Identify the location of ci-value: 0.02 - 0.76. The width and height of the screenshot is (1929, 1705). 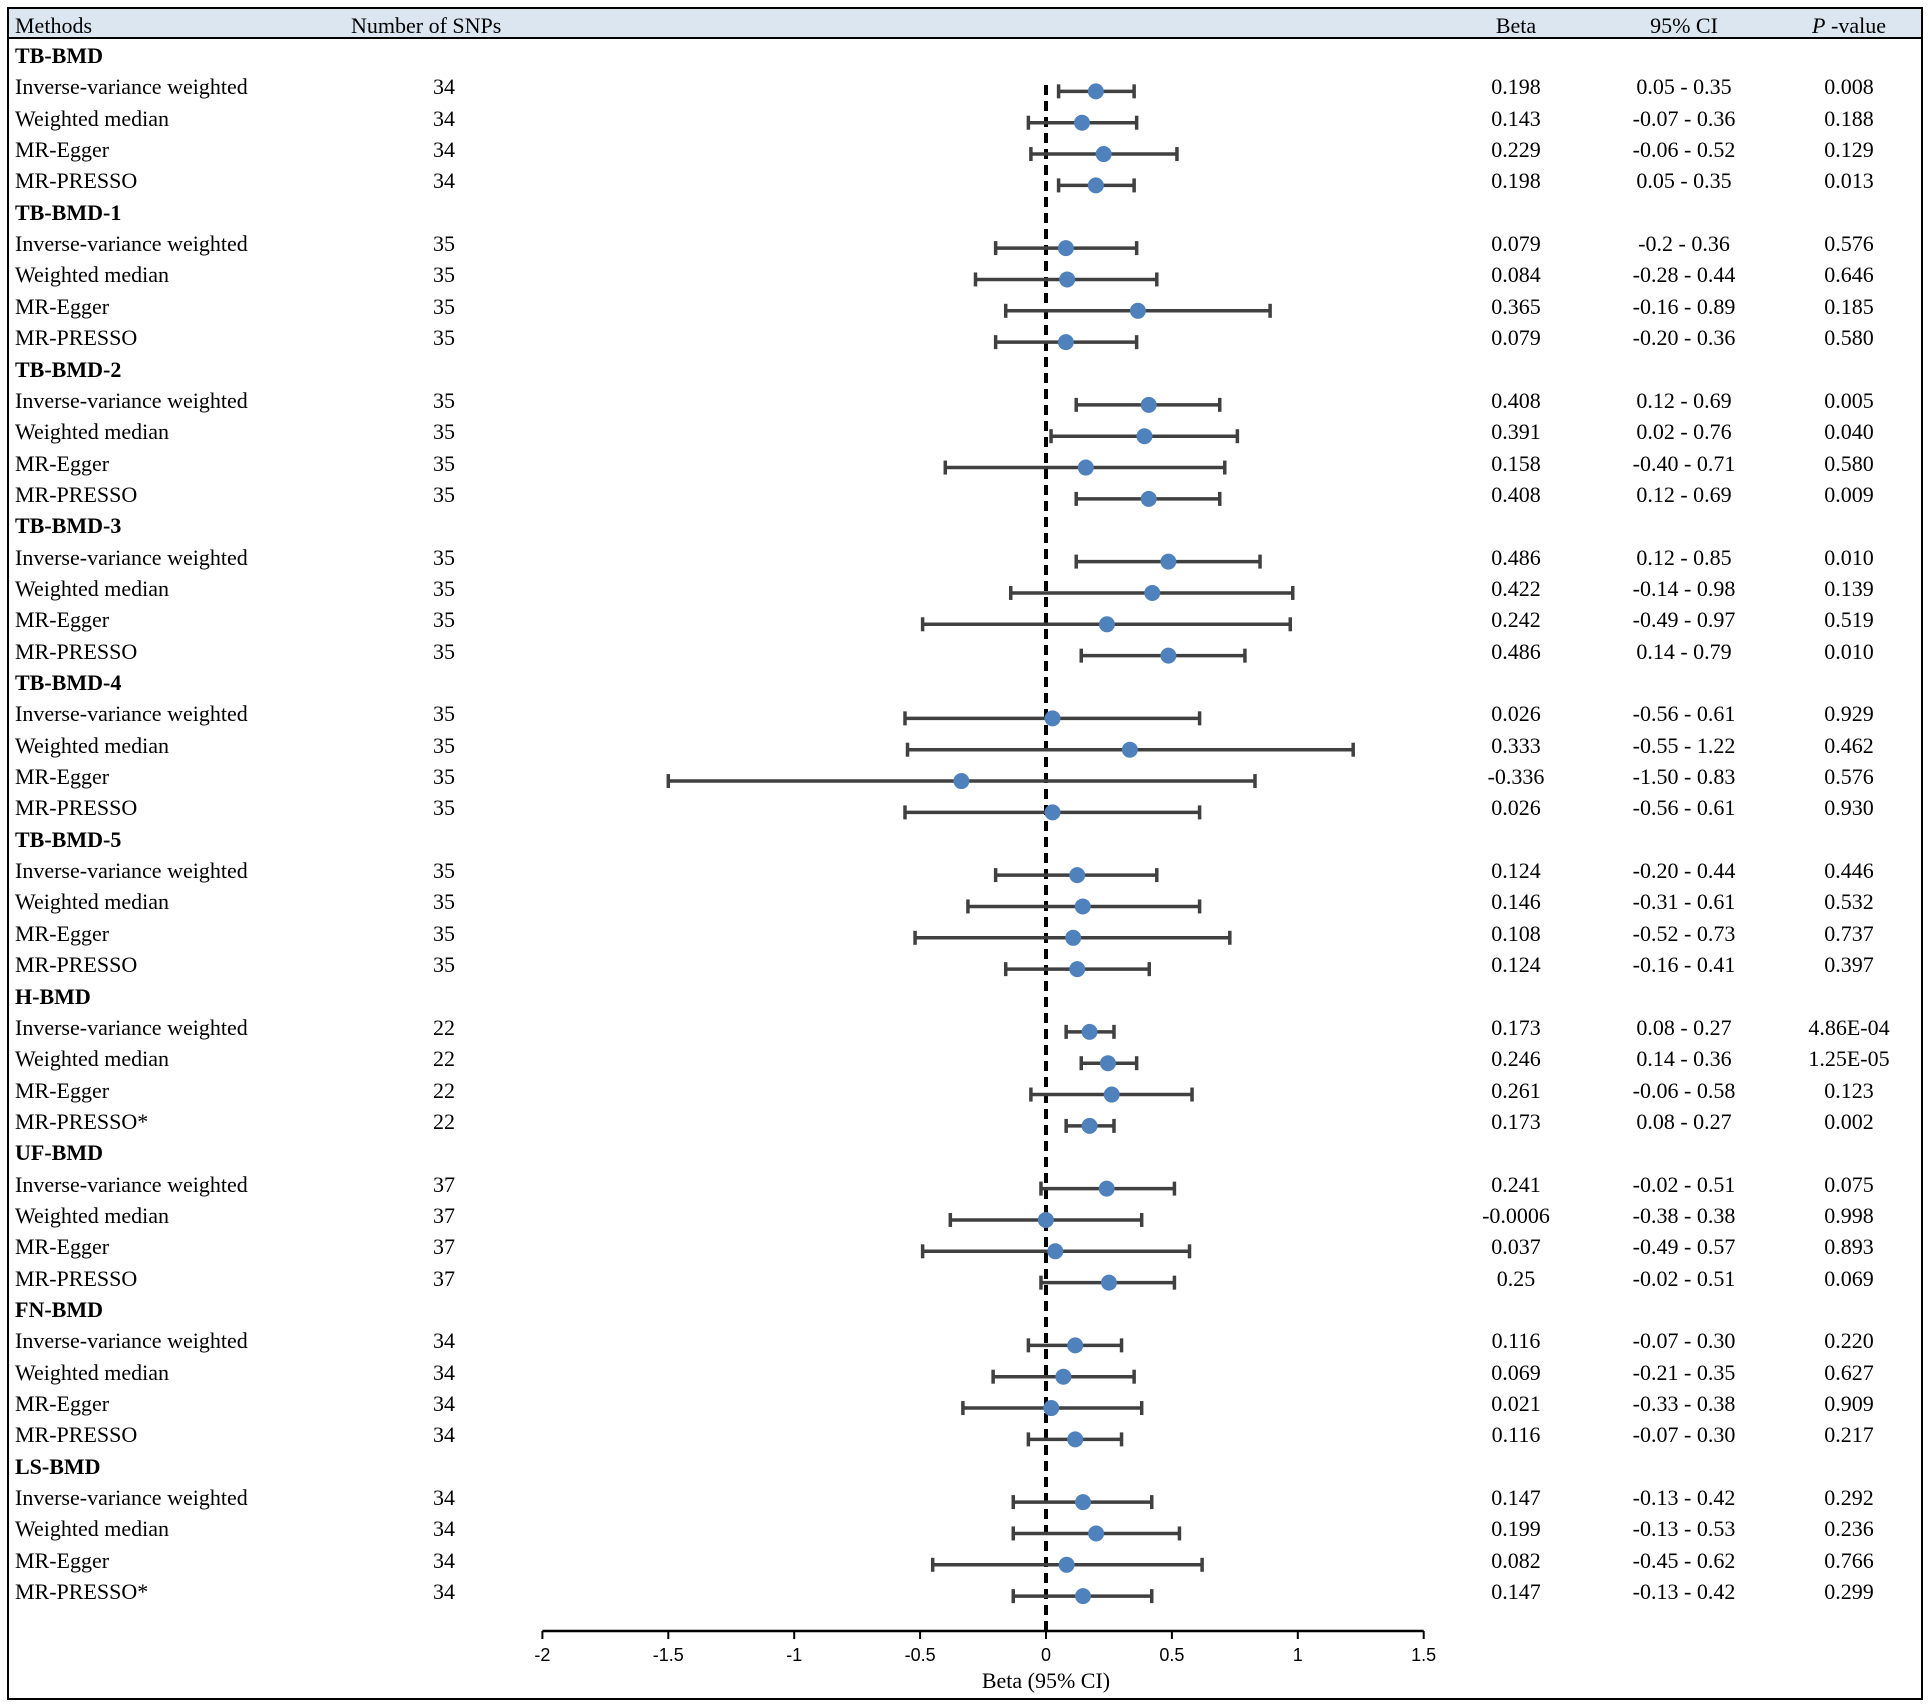
(1684, 432).